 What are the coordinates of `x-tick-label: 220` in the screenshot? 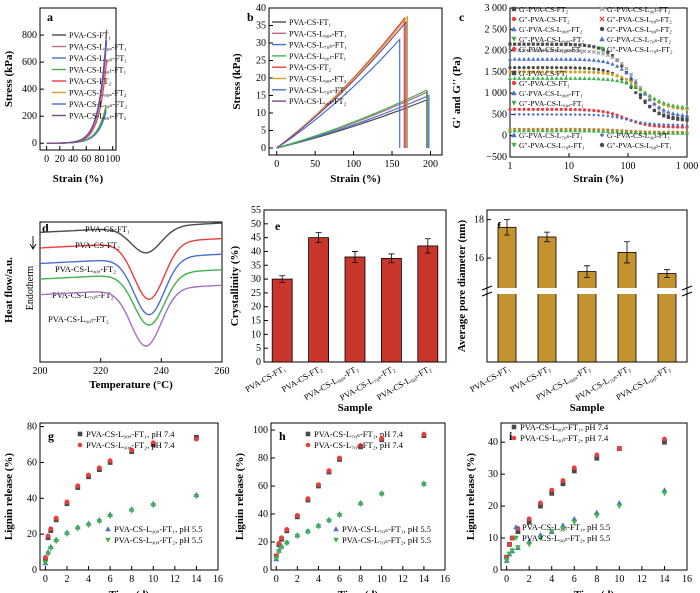 It's located at (100, 371).